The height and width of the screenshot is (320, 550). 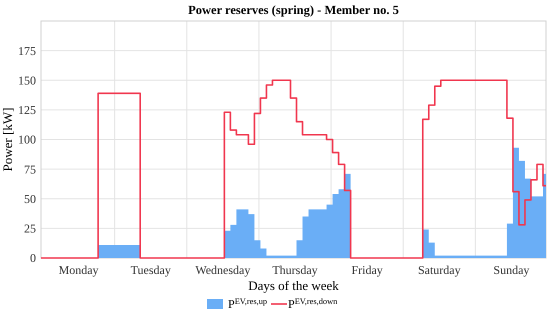 What do you see at coordinates (30, 199) in the screenshot?
I see `y-tick-label: 50` at bounding box center [30, 199].